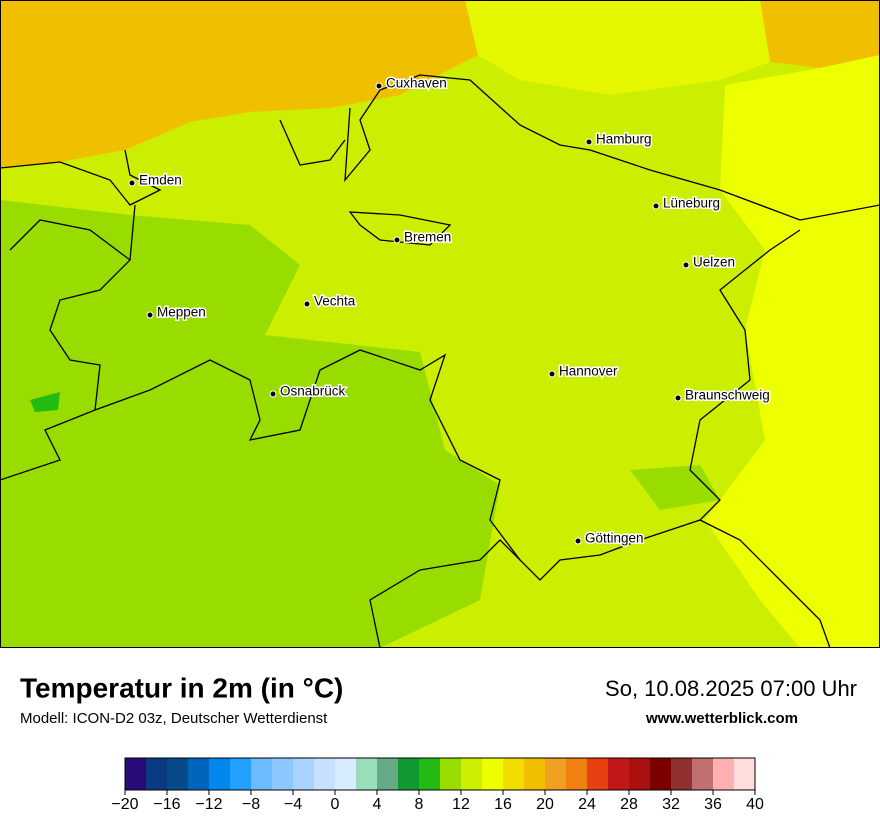 The image size is (880, 830). What do you see at coordinates (419, 804) in the screenshot?
I see `colorbar-tick-label: 8` at bounding box center [419, 804].